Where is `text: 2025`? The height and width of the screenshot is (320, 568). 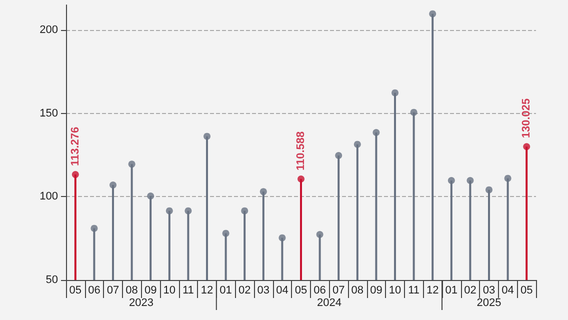
text: 2025 is located at coordinates (489, 303).